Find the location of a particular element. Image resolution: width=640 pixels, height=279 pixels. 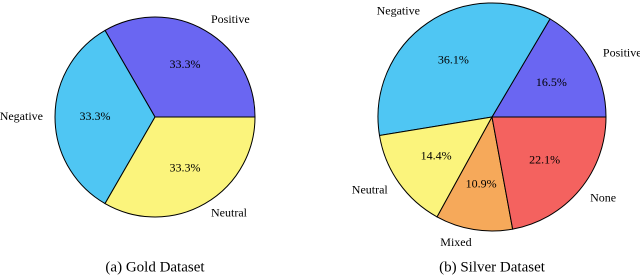

value-label: 14.4% is located at coordinates (436, 155).